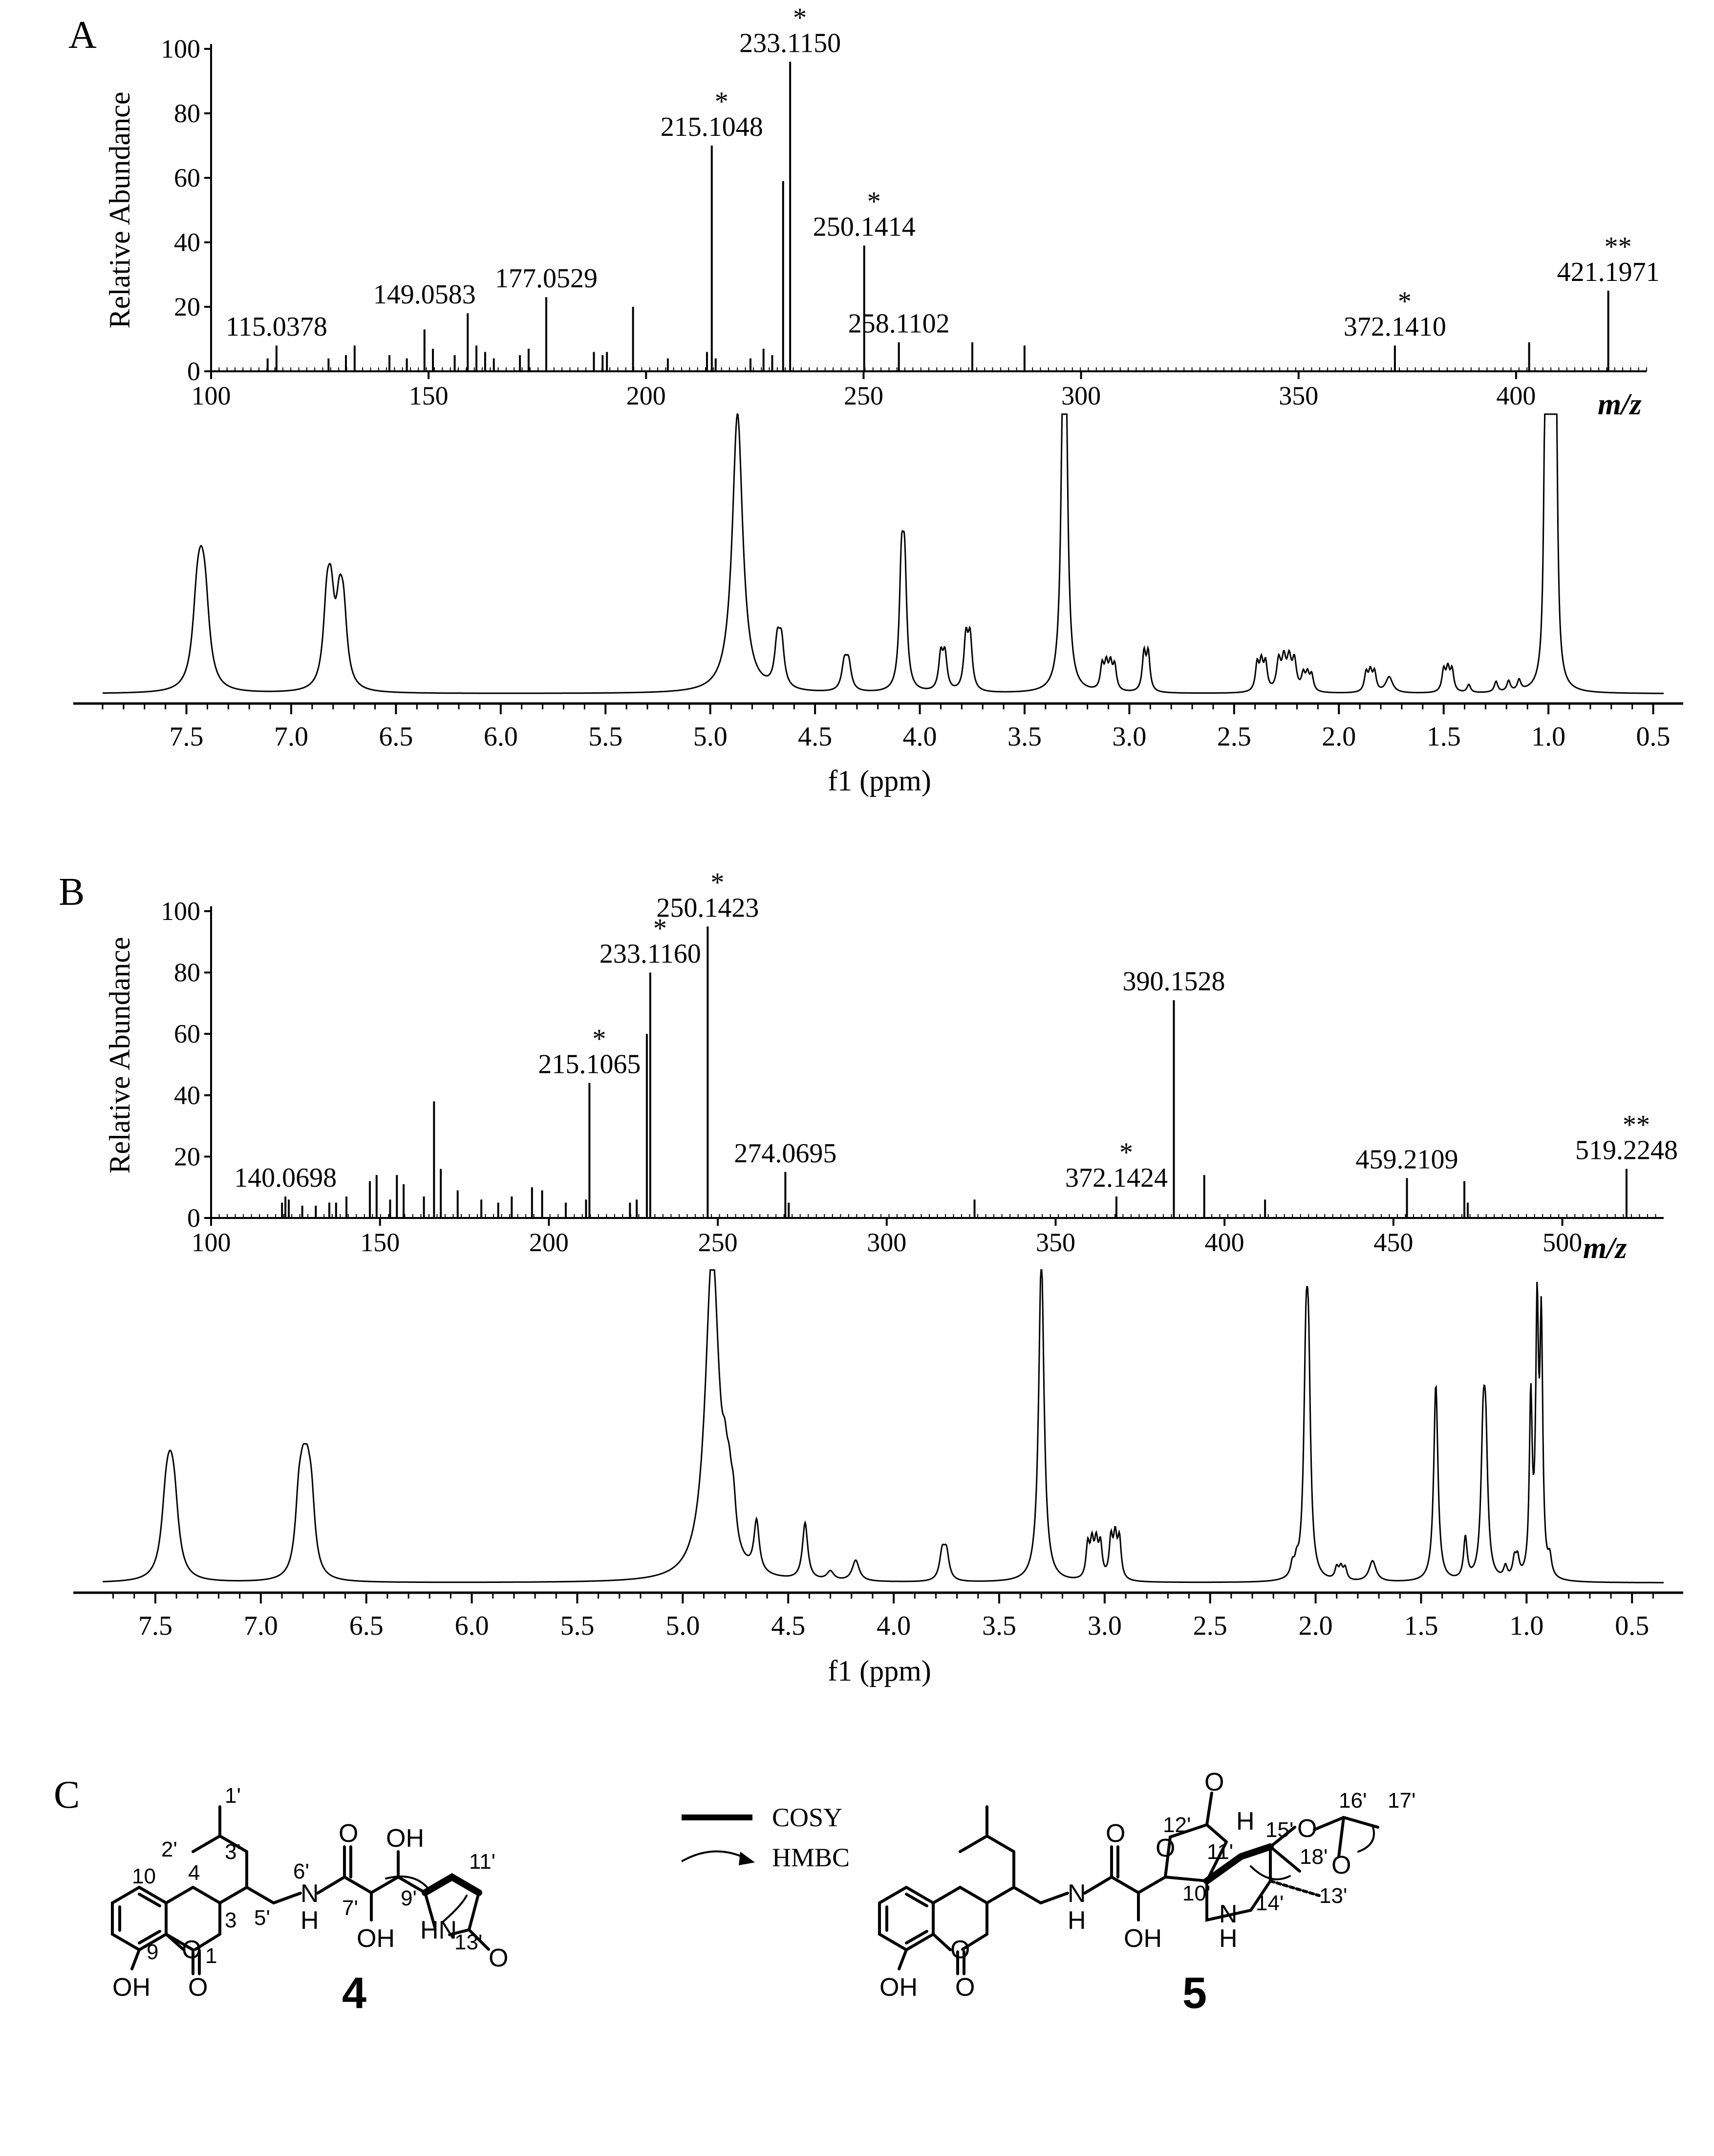 This screenshot has height=2156, width=1714. Describe the element at coordinates (231, 1920) in the screenshot. I see `c4-label-3: 3` at that location.